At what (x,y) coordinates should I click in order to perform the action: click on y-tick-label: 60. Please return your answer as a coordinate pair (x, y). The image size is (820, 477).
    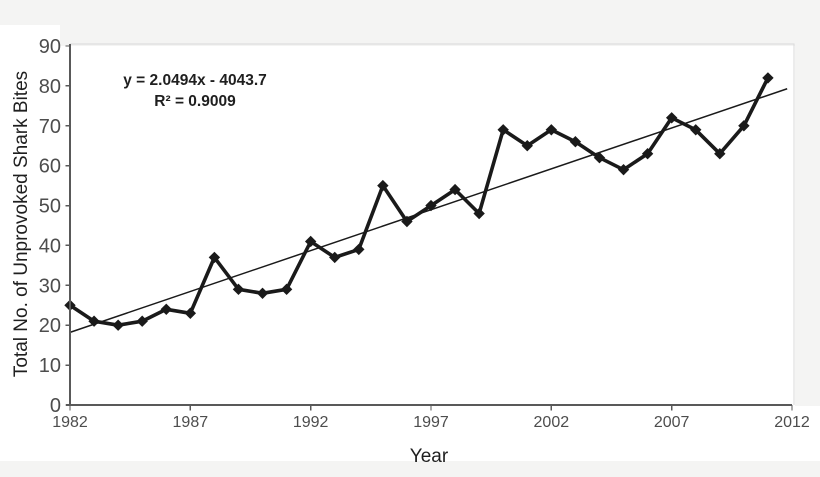
    Looking at the image, I should click on (50, 167).